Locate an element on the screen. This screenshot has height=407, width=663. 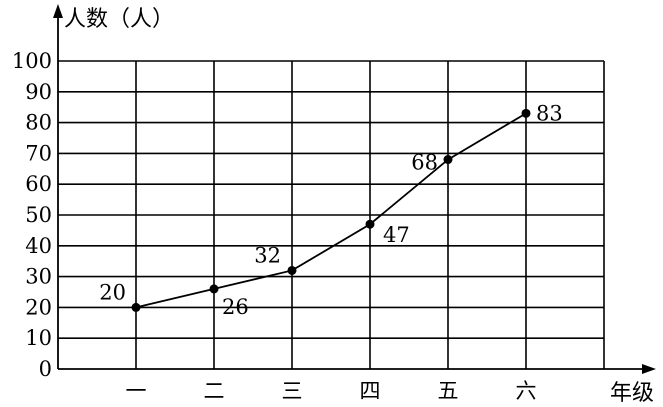
x-tick-label: 一 is located at coordinates (136, 390).